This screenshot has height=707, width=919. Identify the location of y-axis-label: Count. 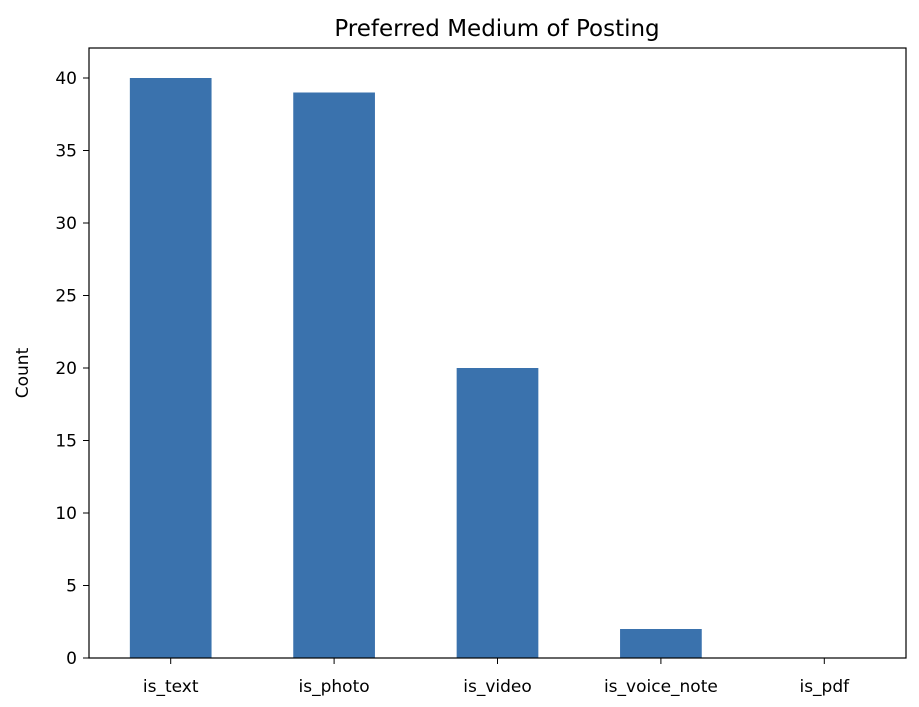
(23, 372).